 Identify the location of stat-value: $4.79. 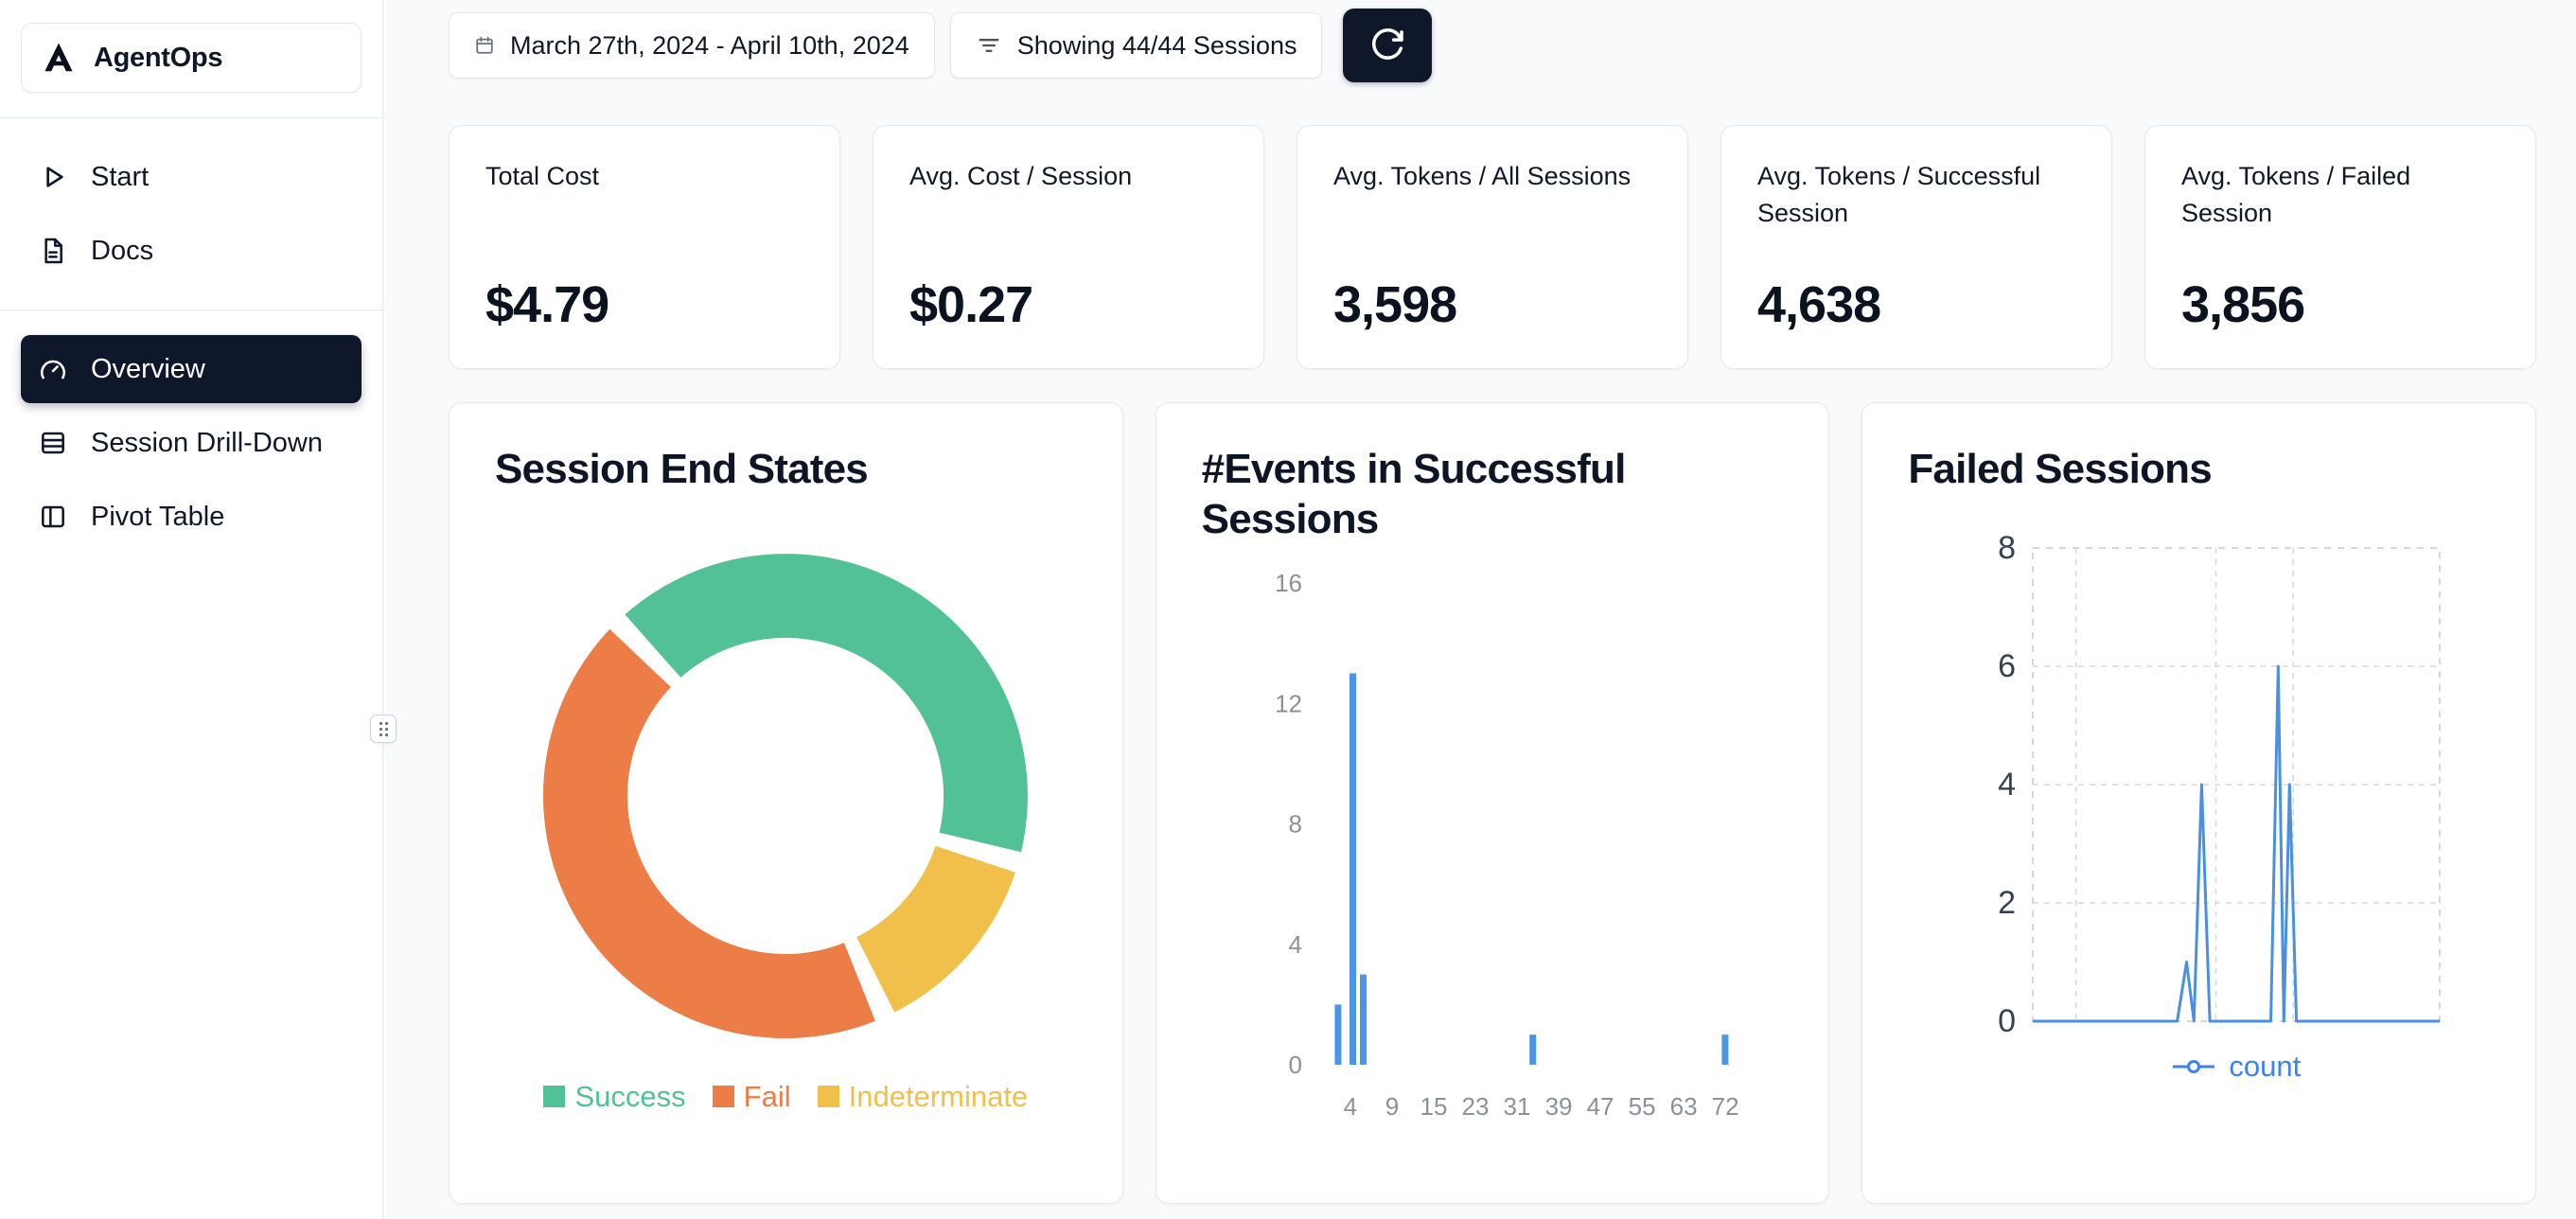
(547, 304).